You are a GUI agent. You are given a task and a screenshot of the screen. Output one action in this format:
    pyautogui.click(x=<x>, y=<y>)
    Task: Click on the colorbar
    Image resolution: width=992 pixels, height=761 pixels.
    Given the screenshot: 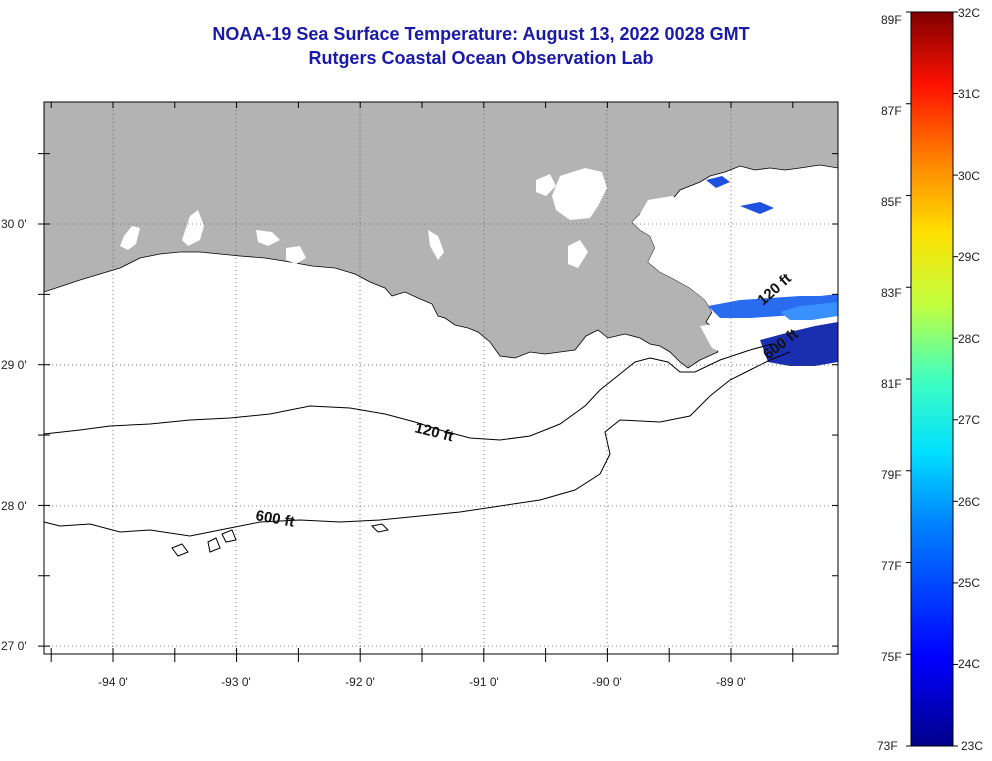 What is the action you would take?
    pyautogui.click(x=932, y=379)
    